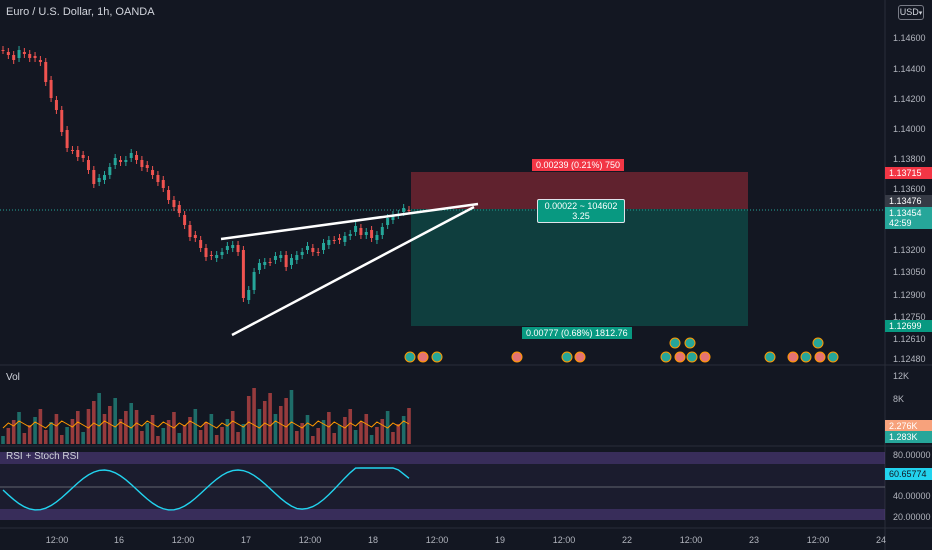 This screenshot has height=550, width=932. Describe the element at coordinates (246, 540) in the screenshot. I see `time-tick: 17` at that location.